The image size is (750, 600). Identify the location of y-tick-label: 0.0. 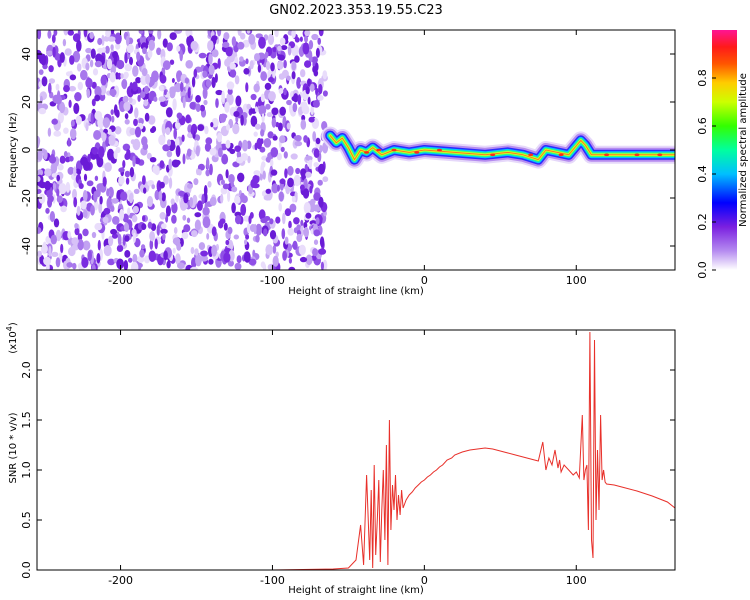
(26, 570).